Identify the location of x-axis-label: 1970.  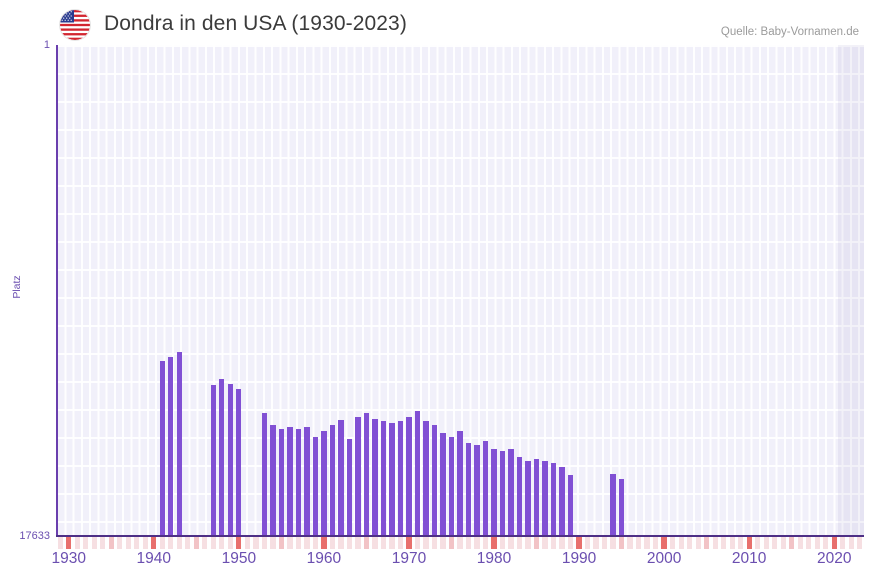
(409, 558).